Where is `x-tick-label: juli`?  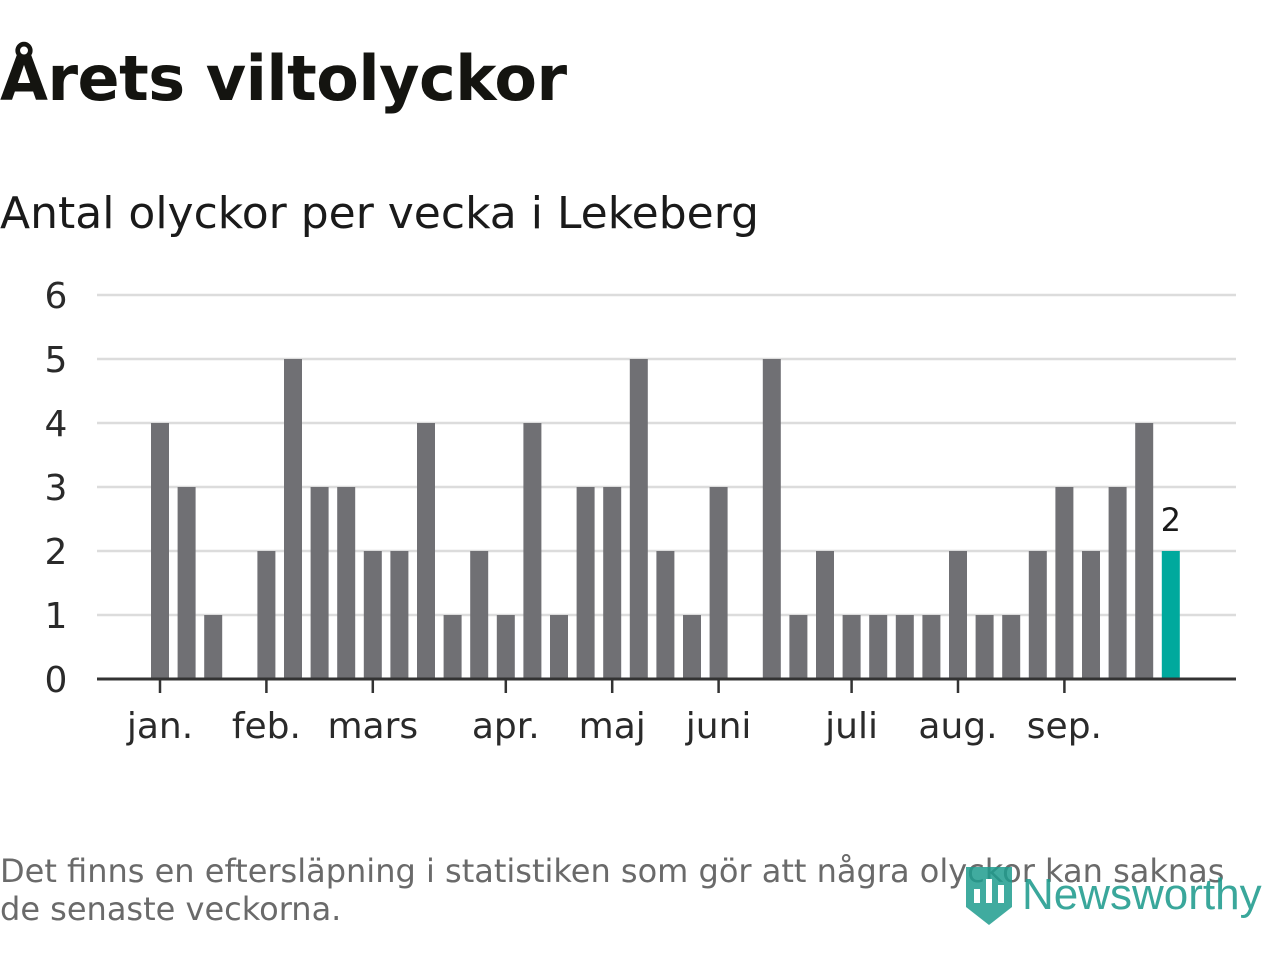
x-tick-label: juli is located at coordinates (851, 726).